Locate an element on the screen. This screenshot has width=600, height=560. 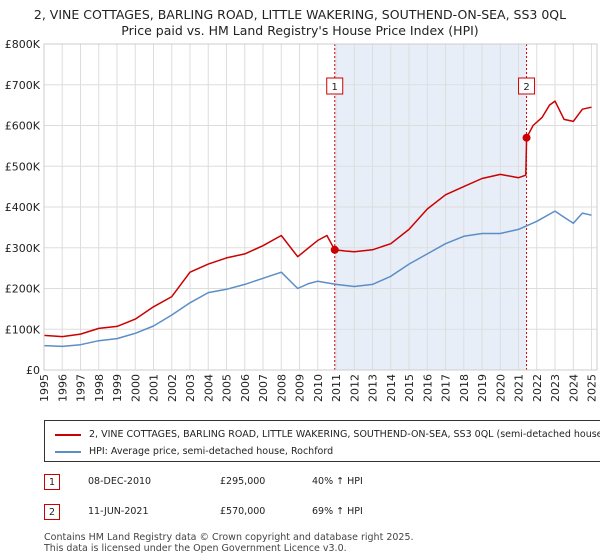
transaction-hpi-change: 40% ↑ HPI is located at coordinates (337, 481).